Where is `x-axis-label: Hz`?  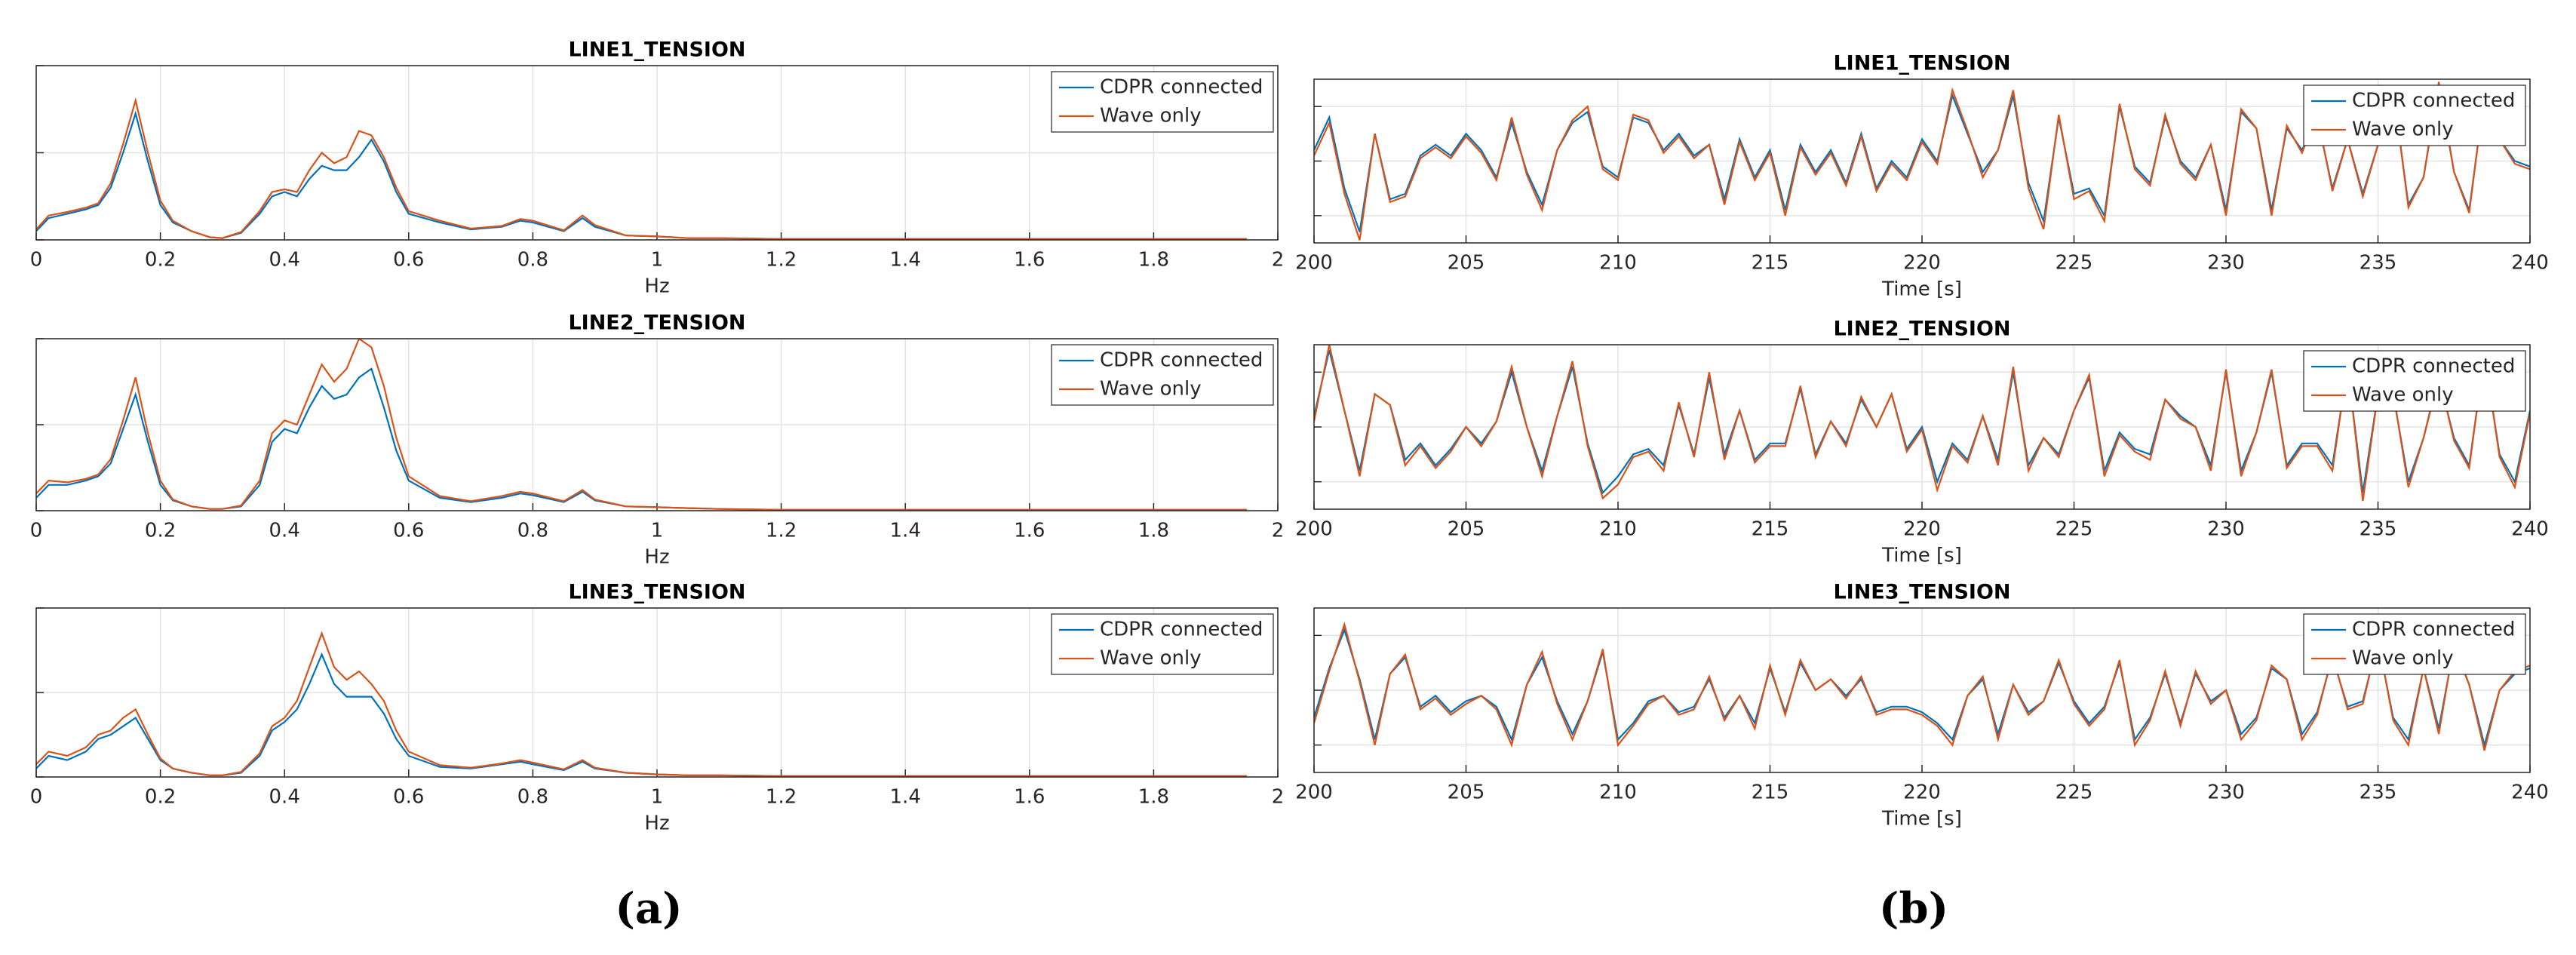 x-axis-label: Hz is located at coordinates (656, 286).